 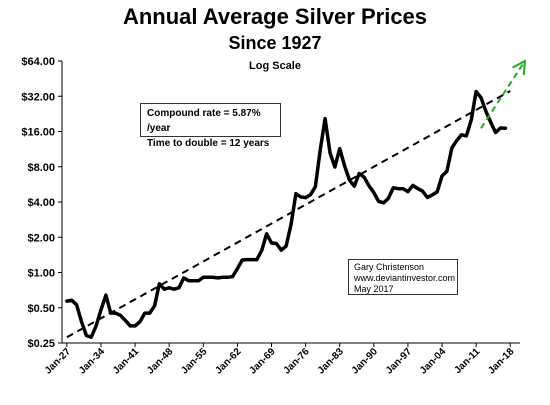 What do you see at coordinates (41, 168) in the screenshot?
I see `y-tick-label: $8.00` at bounding box center [41, 168].